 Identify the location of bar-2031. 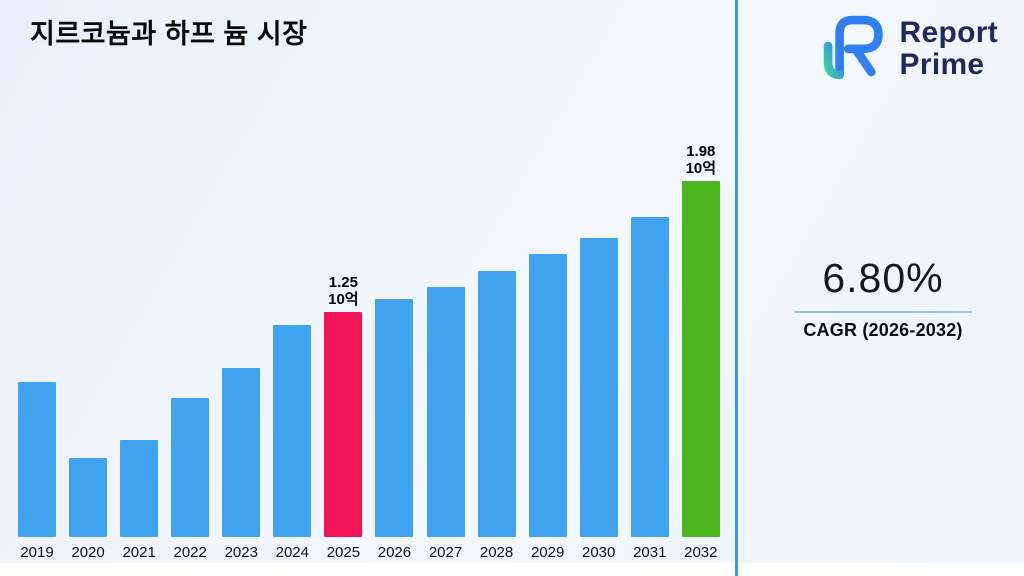
(649, 377).